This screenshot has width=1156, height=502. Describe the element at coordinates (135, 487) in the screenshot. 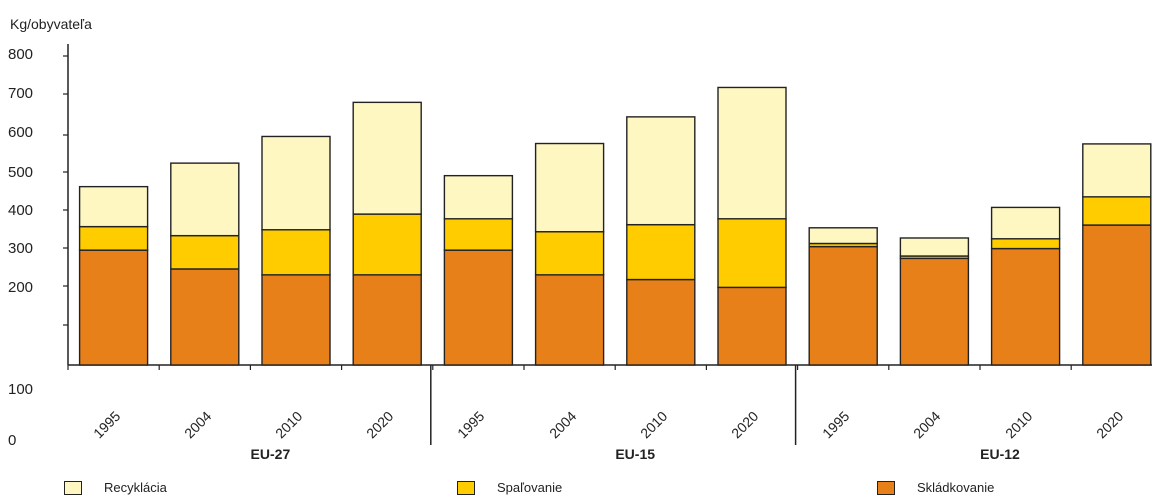

I see `legend-label-recyklacia: Recyklácia` at that location.